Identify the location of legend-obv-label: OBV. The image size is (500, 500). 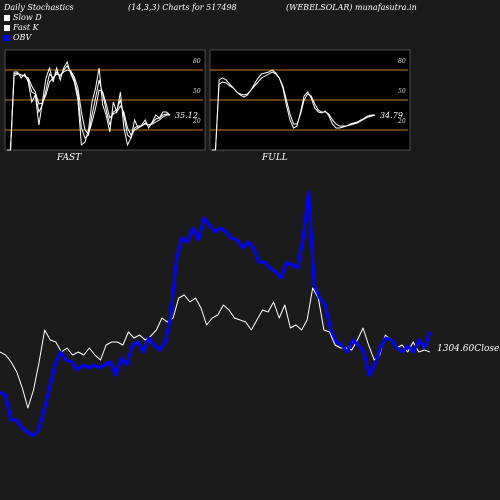
(22, 37).